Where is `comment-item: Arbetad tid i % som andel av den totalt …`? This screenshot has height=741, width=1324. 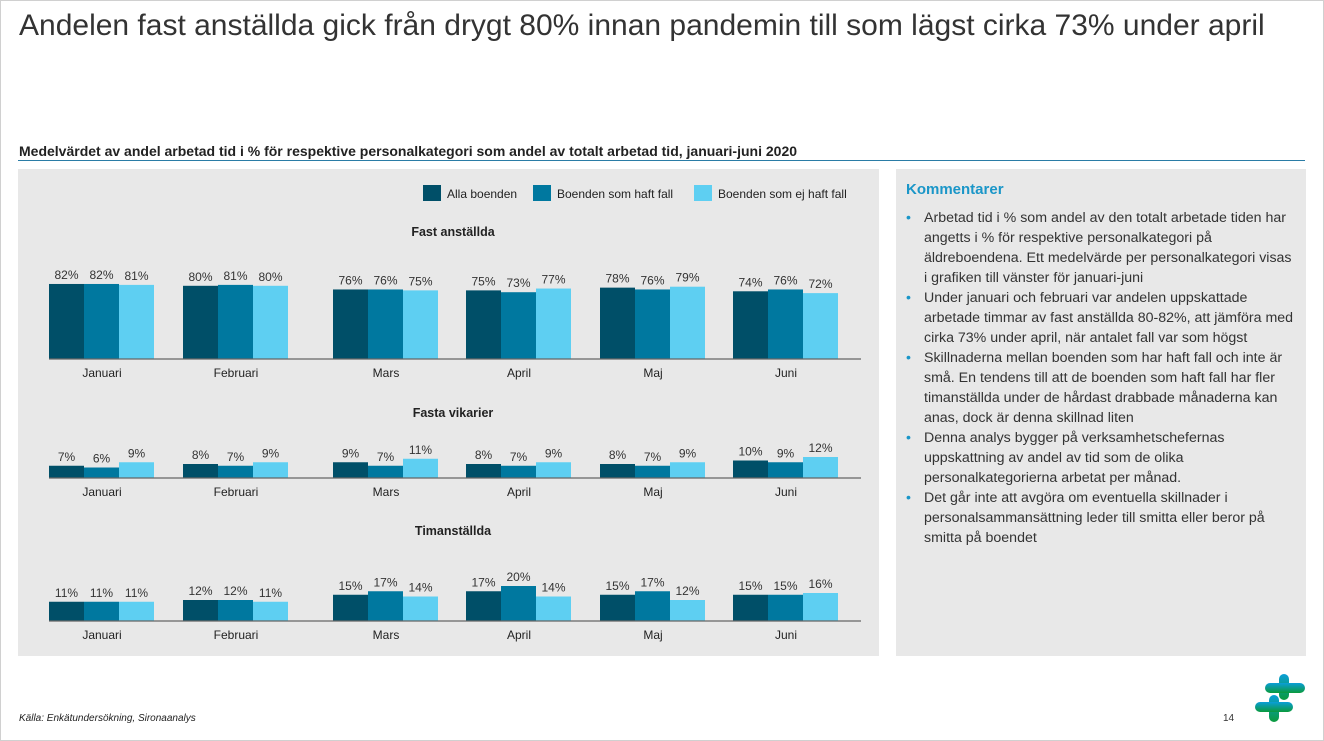
comment-item: Arbetad tid i % som andel av den totalt … is located at coordinates (1101, 248).